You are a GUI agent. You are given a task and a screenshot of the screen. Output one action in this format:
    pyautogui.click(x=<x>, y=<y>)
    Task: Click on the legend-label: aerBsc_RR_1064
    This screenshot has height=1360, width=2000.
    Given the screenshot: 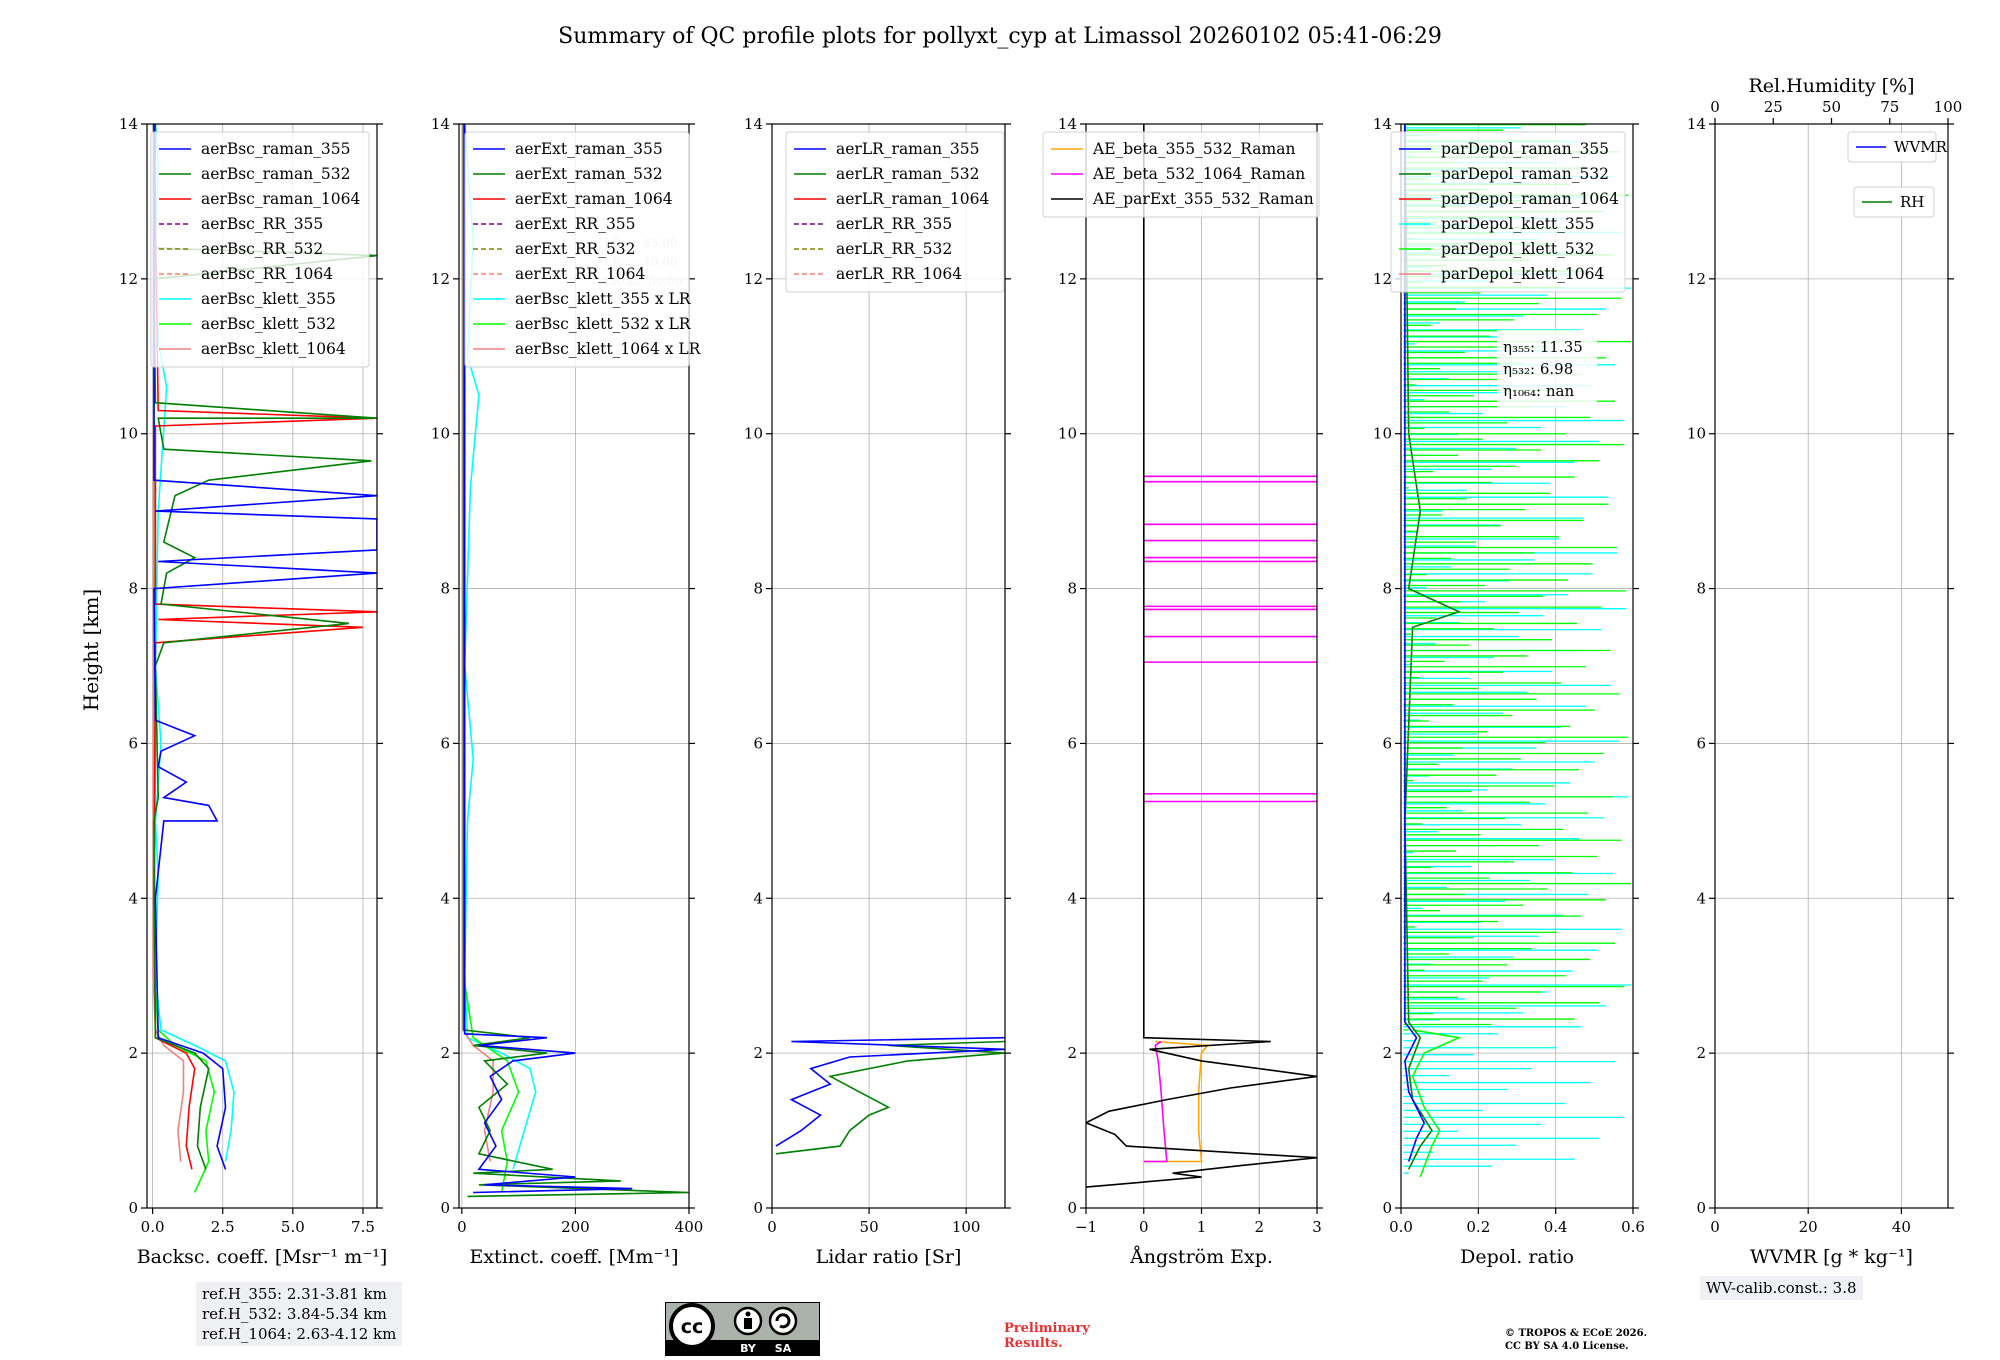 What is the action you would take?
    pyautogui.click(x=267, y=274)
    